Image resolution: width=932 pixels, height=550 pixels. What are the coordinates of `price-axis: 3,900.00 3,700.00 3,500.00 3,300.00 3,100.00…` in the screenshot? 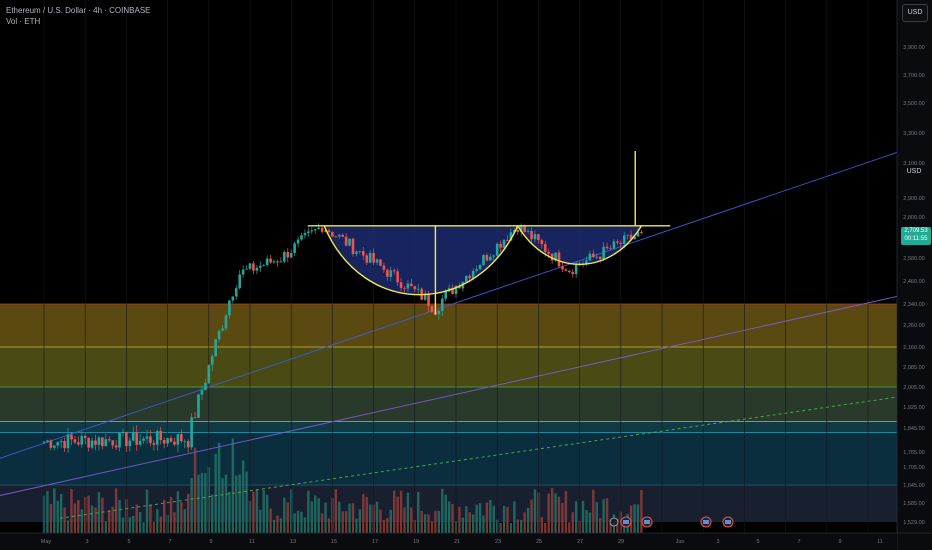 It's located at (914, 275).